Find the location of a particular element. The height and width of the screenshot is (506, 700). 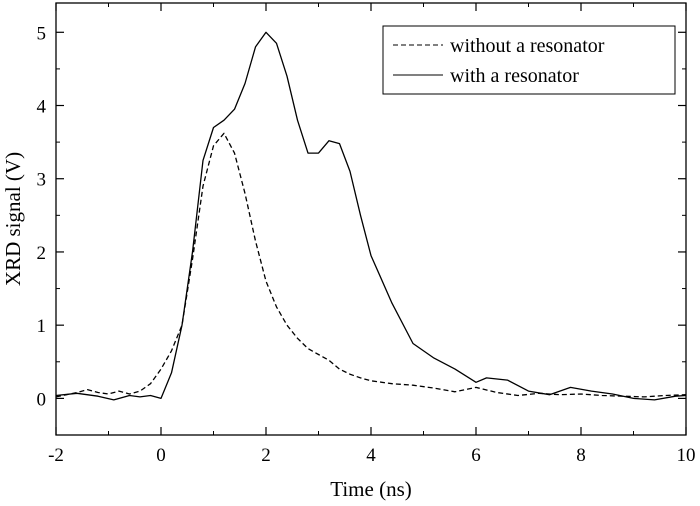

y-tick-label: 0 is located at coordinates (42, 399).